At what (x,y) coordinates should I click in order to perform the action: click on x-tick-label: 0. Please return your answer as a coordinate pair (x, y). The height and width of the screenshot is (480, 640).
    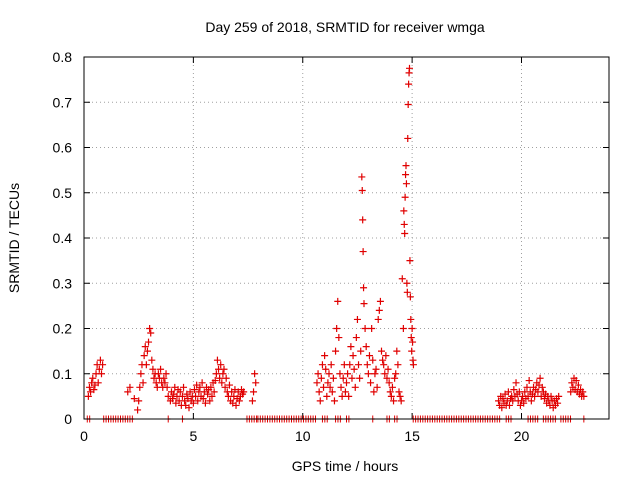
    Looking at the image, I should click on (84, 436).